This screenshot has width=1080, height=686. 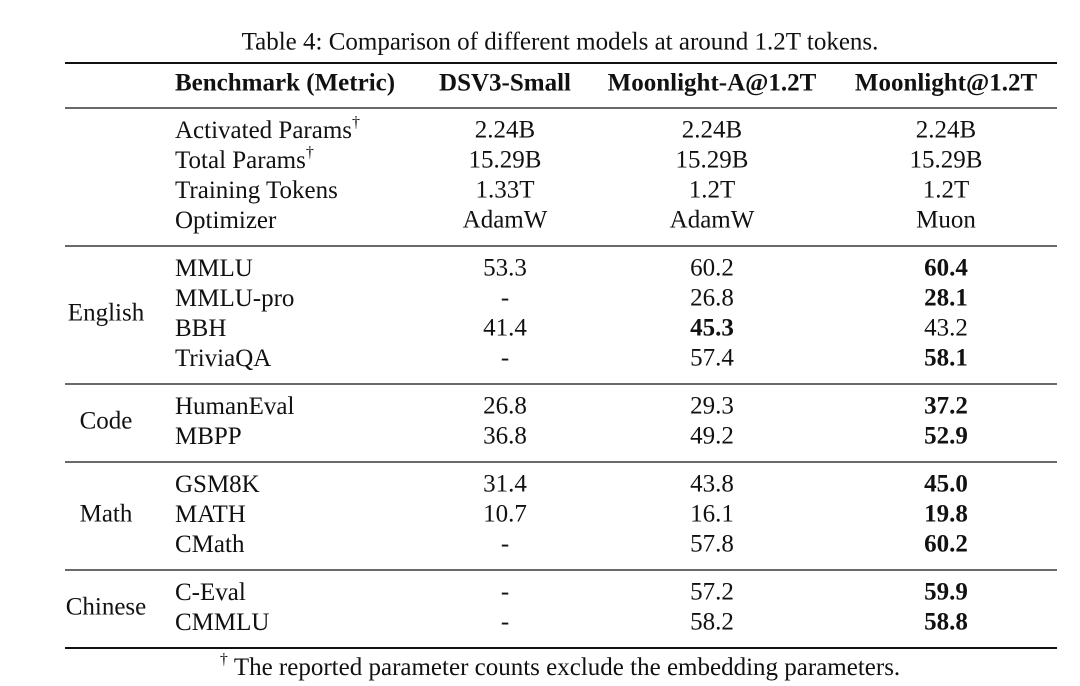 I want to click on table-cell: 1.33T, so click(x=504, y=190).